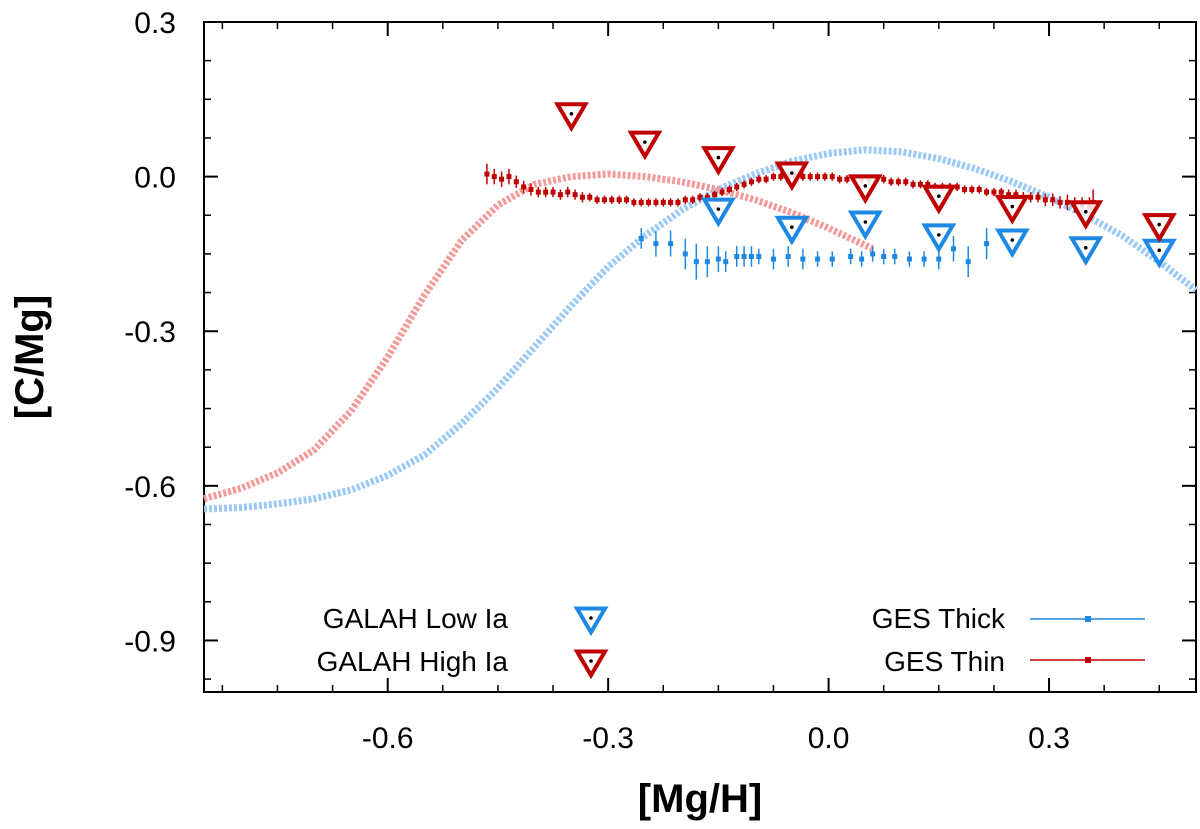  What do you see at coordinates (608, 738) in the screenshot?
I see `x-tick-label: -0.3` at bounding box center [608, 738].